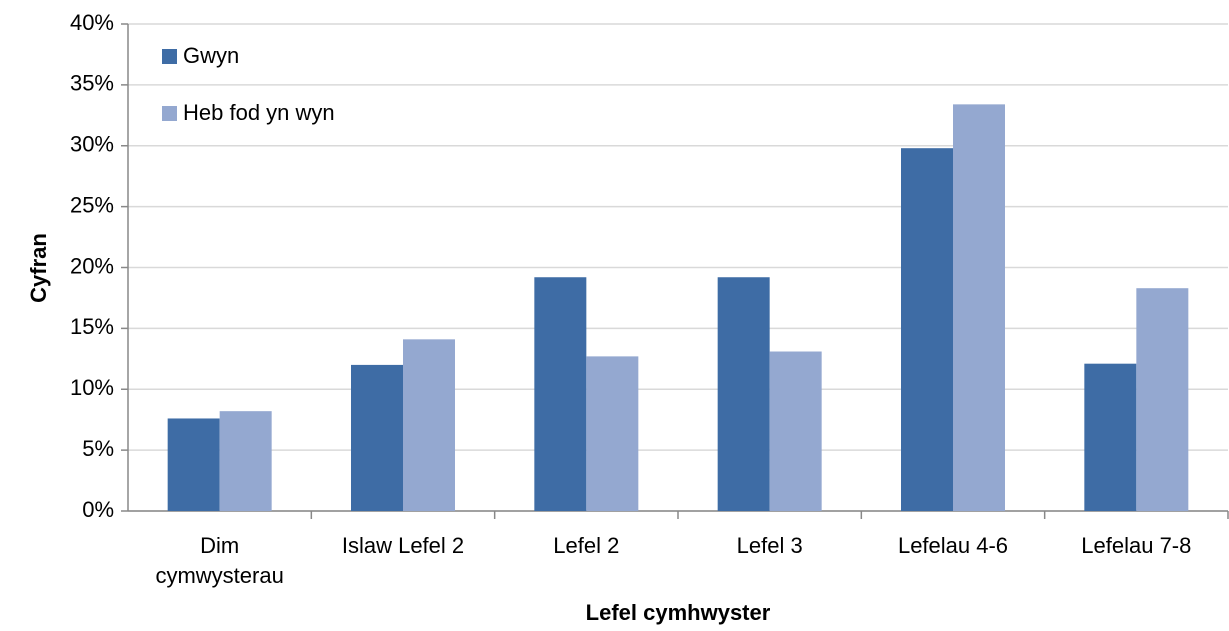 The width and height of the screenshot is (1229, 631). What do you see at coordinates (92, 387) in the screenshot?
I see `y-tick-label: 10%` at bounding box center [92, 387].